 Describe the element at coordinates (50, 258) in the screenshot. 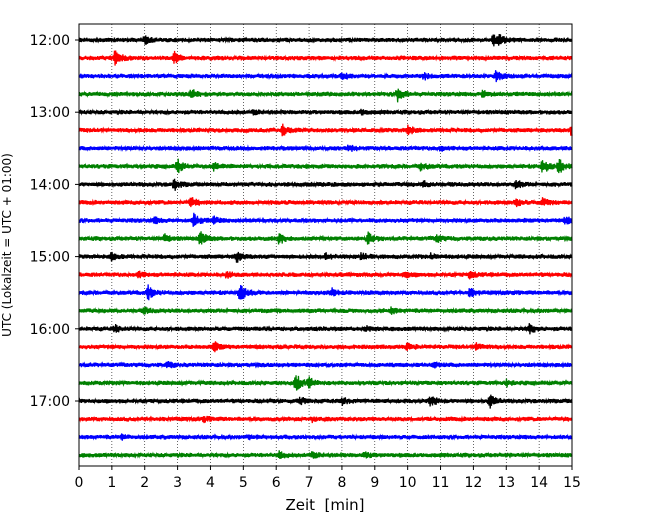

I see `y-tick-label: 15:00` at that location.